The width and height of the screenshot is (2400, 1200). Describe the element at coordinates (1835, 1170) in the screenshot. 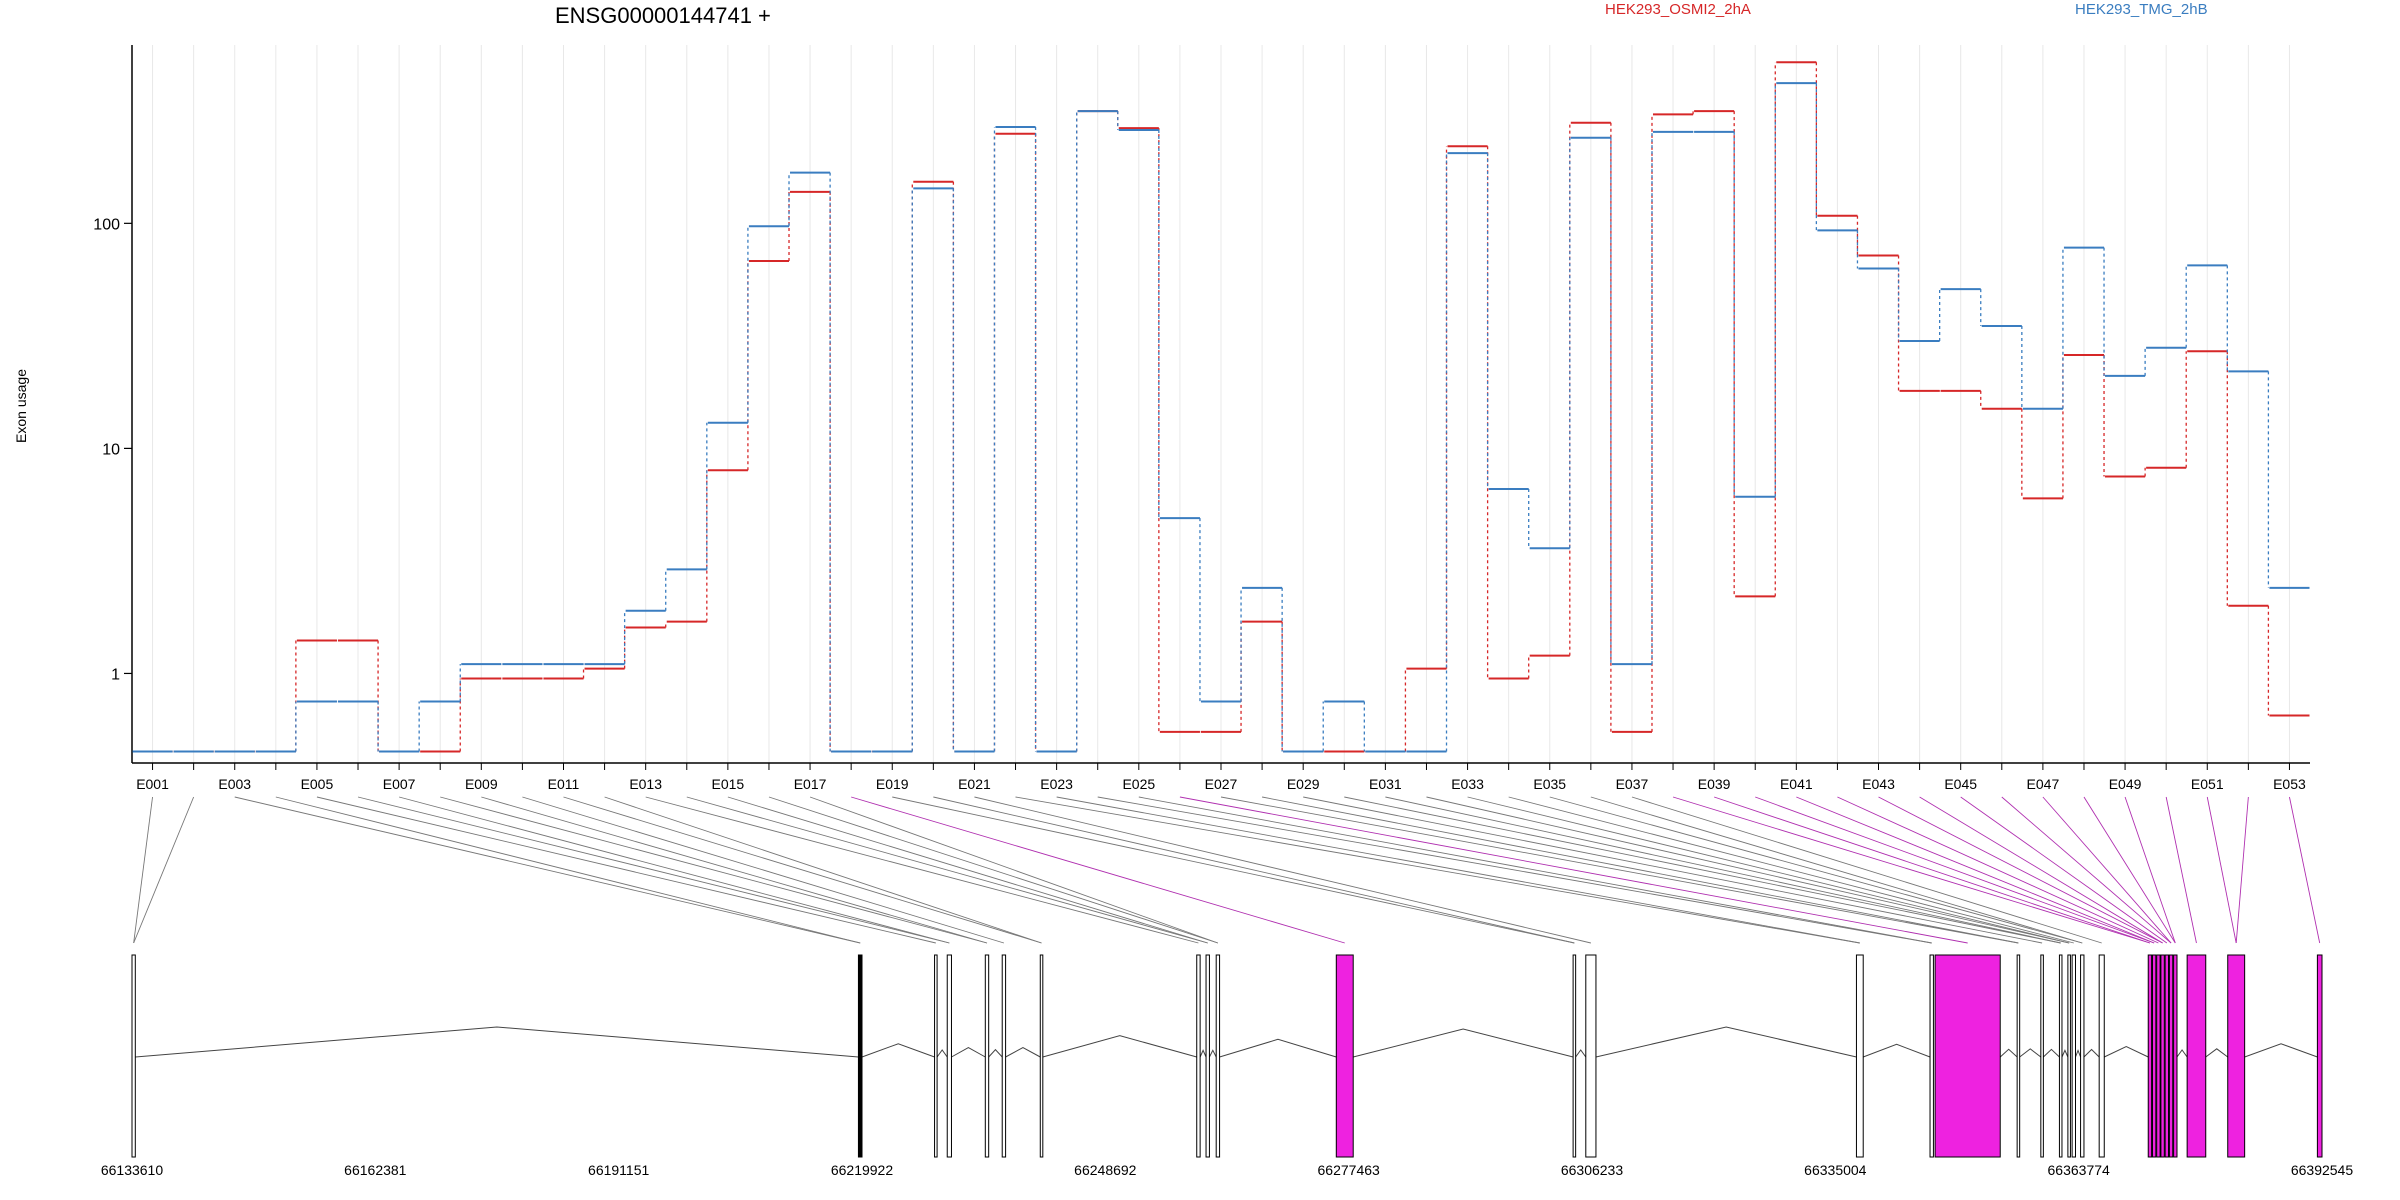

I see `genomic-tick-label: 66335004` at that location.